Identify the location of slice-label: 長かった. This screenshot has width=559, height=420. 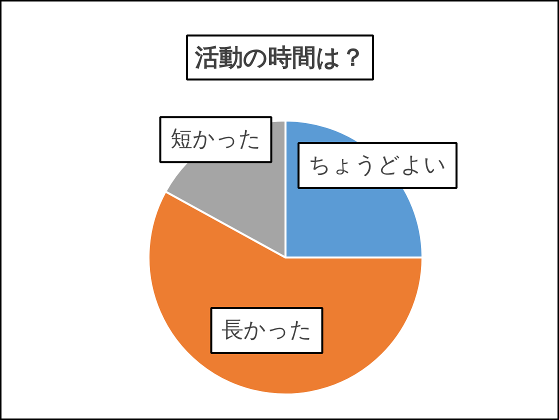
(266, 330).